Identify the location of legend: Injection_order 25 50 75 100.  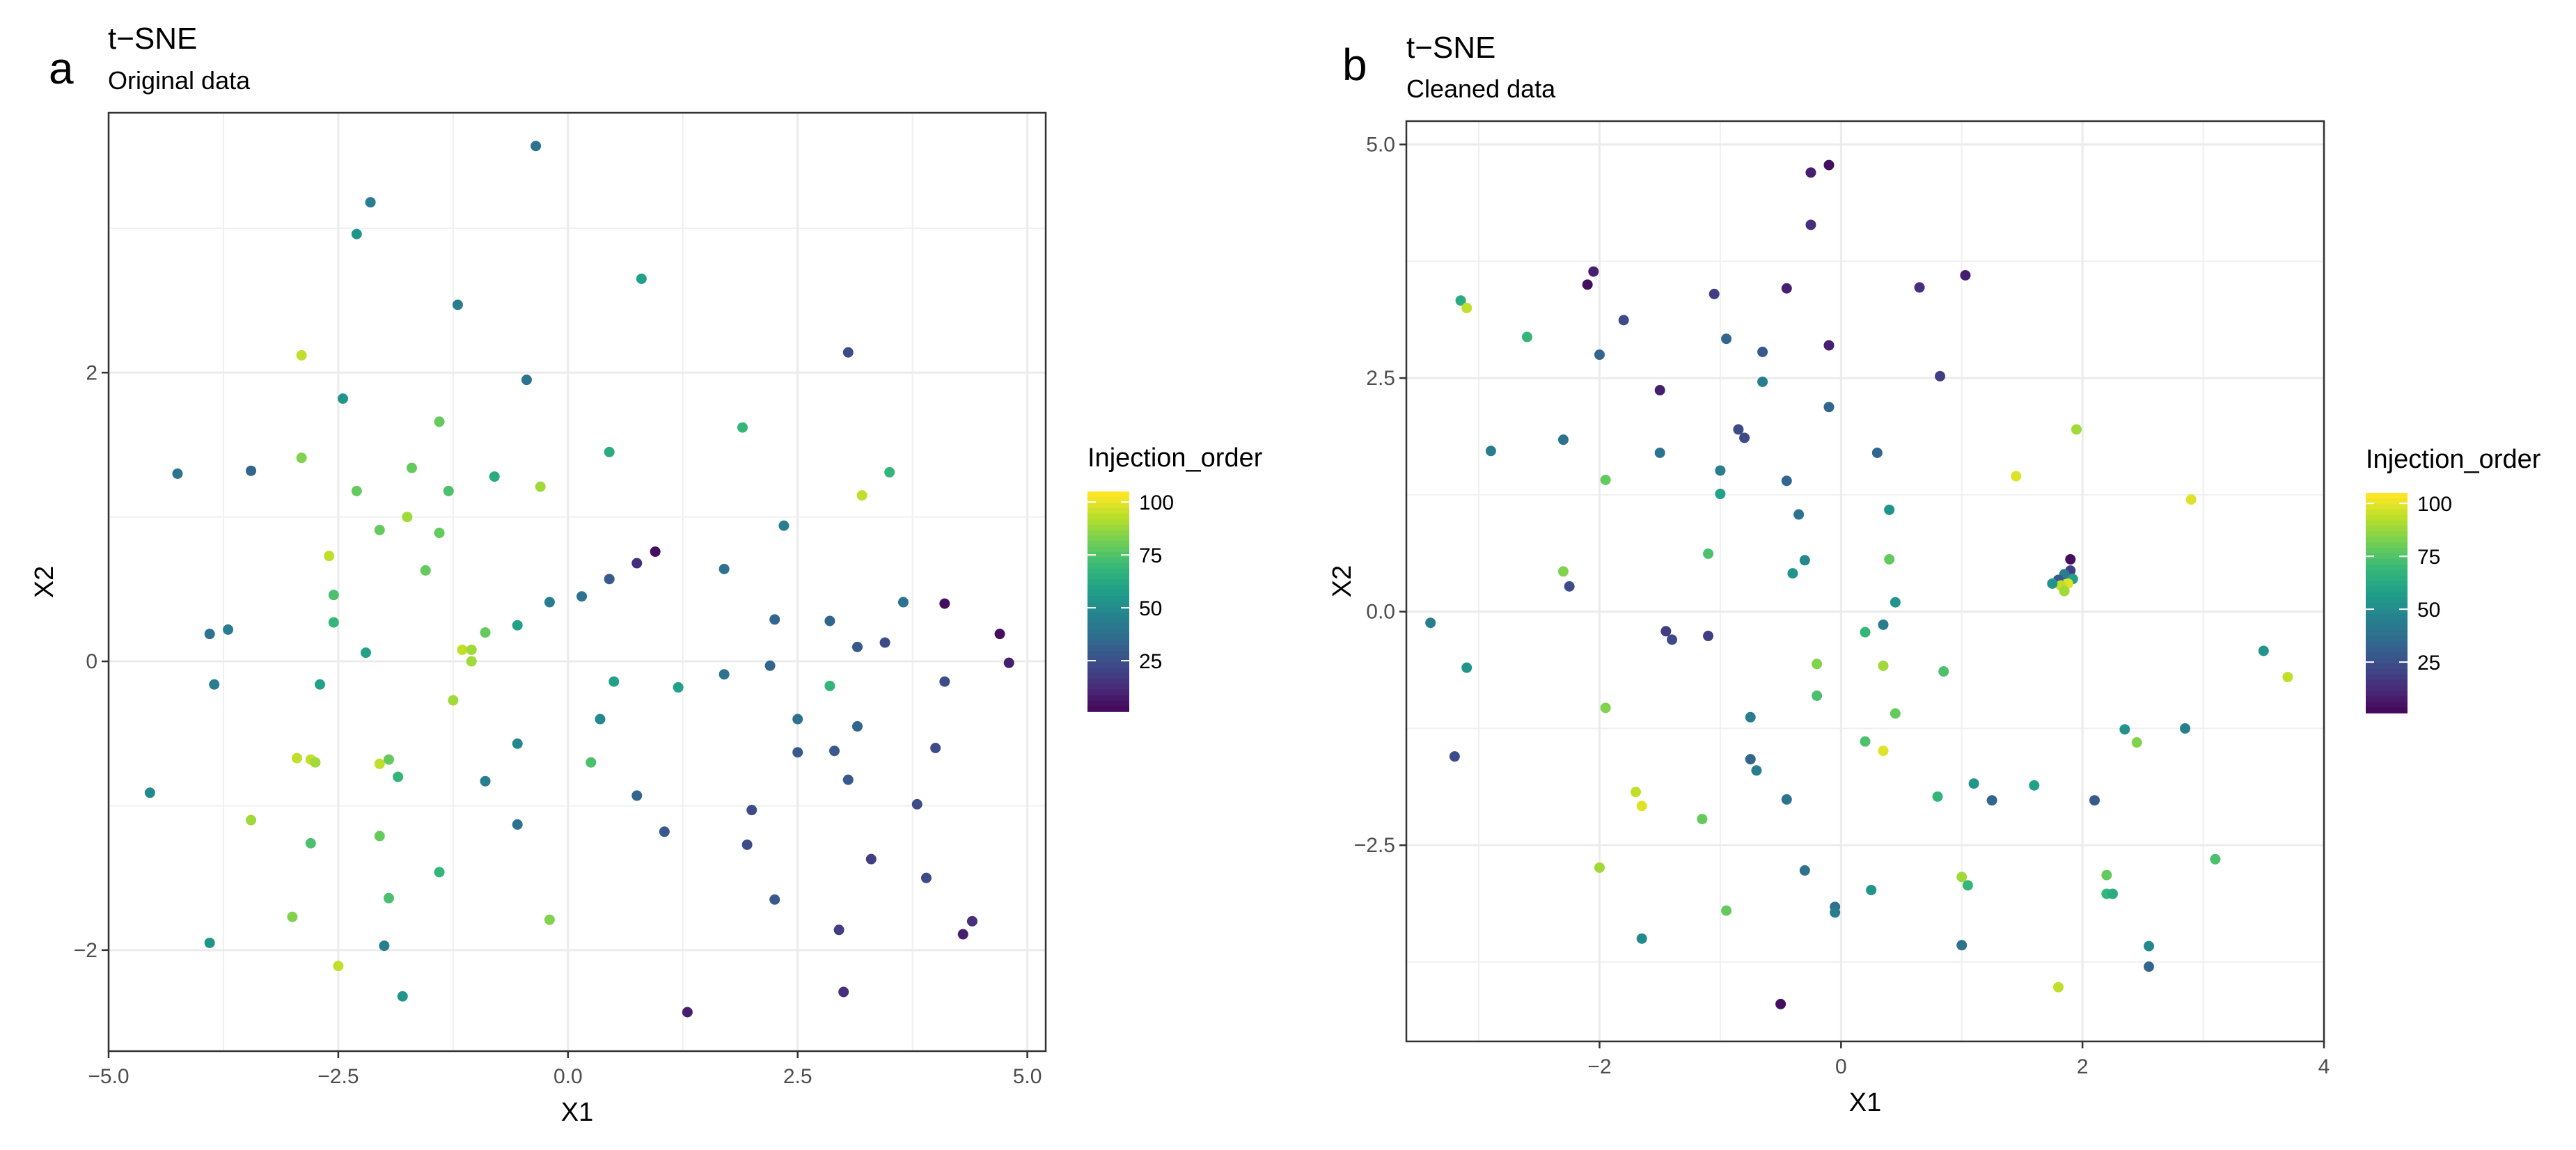
(2453, 579).